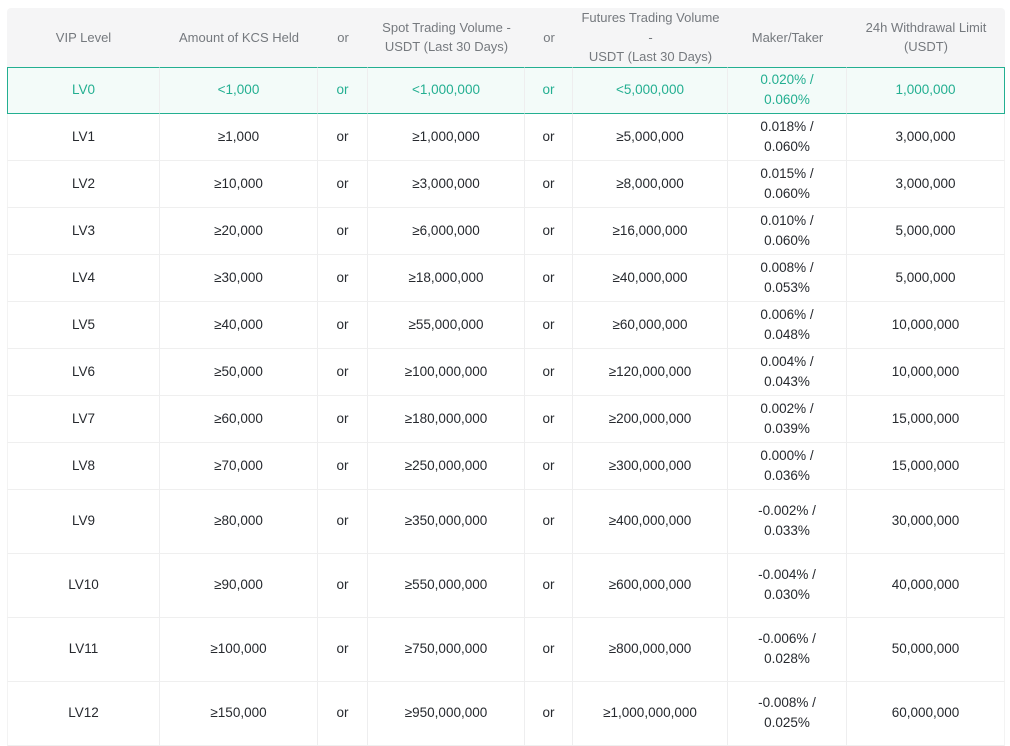 The width and height of the screenshot is (1010, 746). What do you see at coordinates (239, 585) in the screenshot?
I see `kcs-held-cell: ≥90,000` at bounding box center [239, 585].